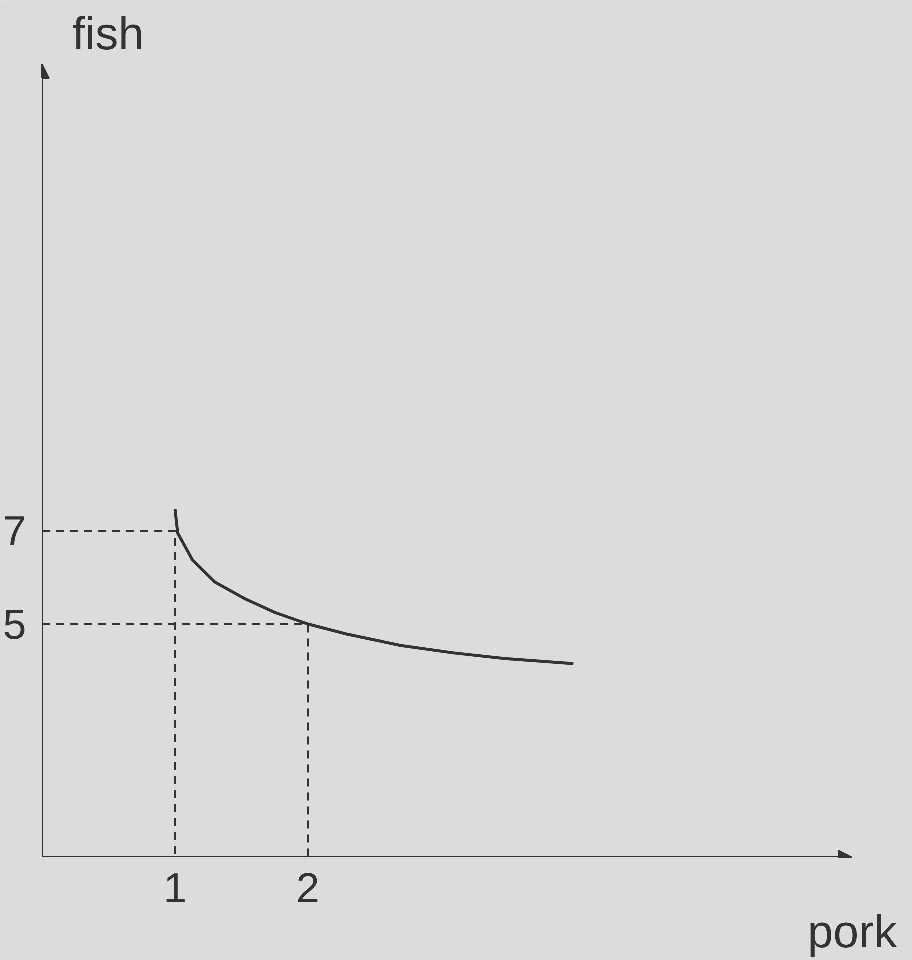 This screenshot has width=912, height=960. Describe the element at coordinates (14, 530) in the screenshot. I see `y-tick-label: 7` at that location.